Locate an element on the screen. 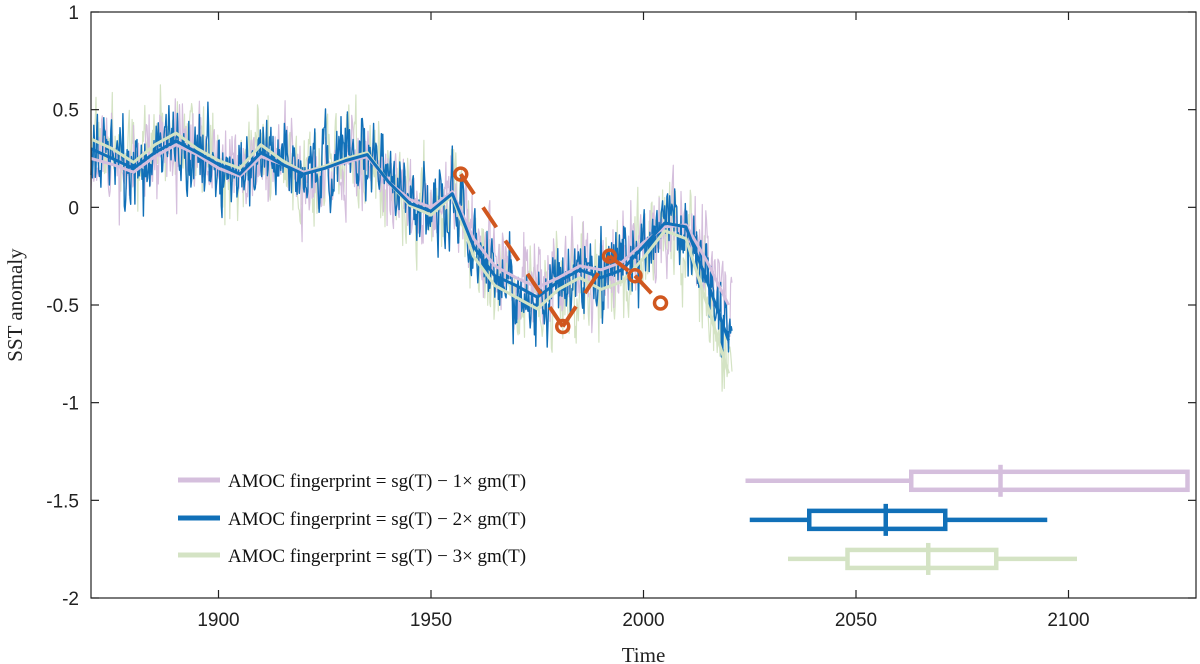  x-tick-label-1900: 1900 is located at coordinates (218, 620).